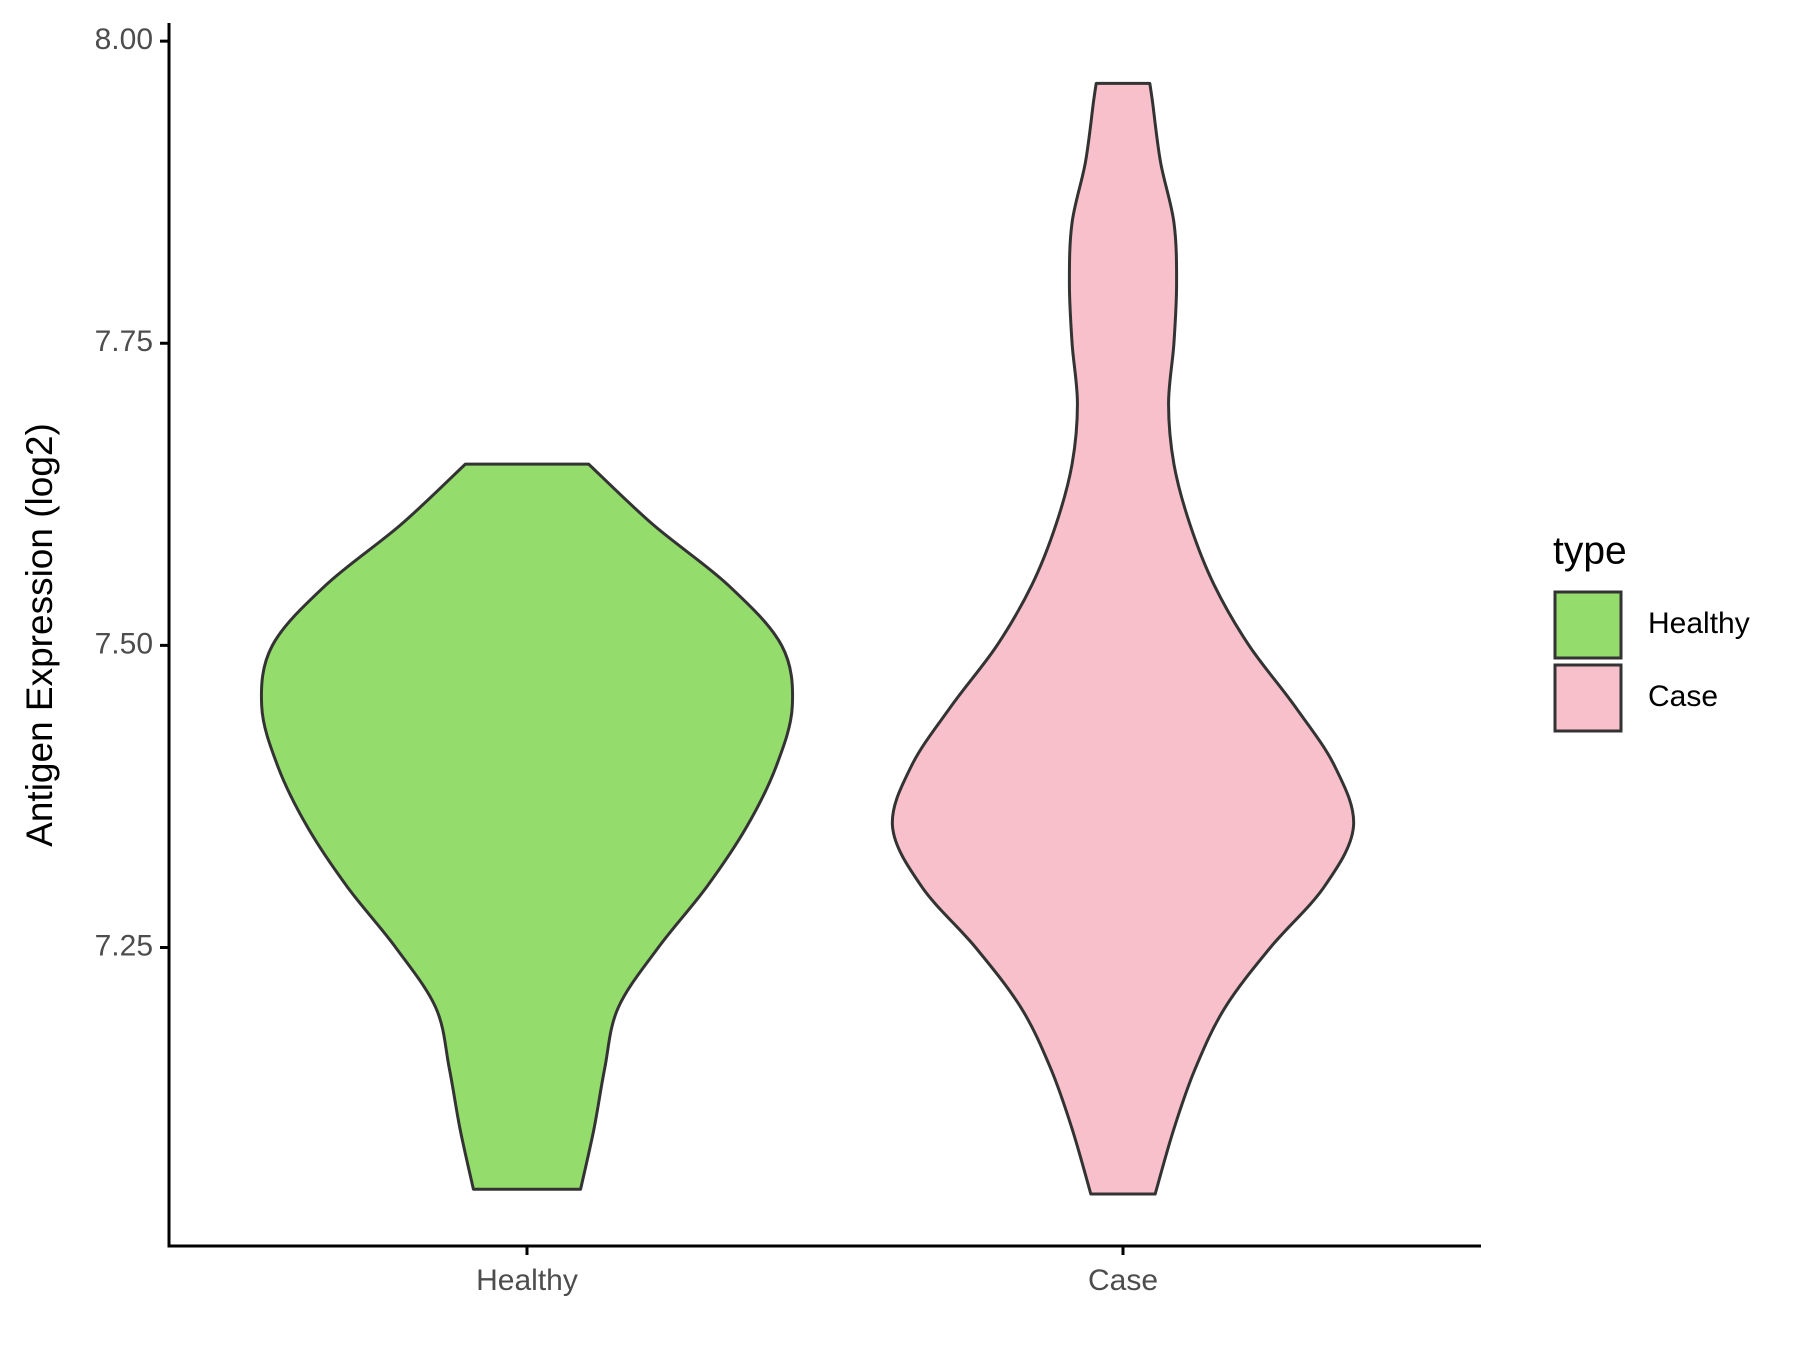 This screenshot has width=1800, height=1350. What do you see at coordinates (1699, 623) in the screenshot?
I see `legend-label: Healthy` at bounding box center [1699, 623].